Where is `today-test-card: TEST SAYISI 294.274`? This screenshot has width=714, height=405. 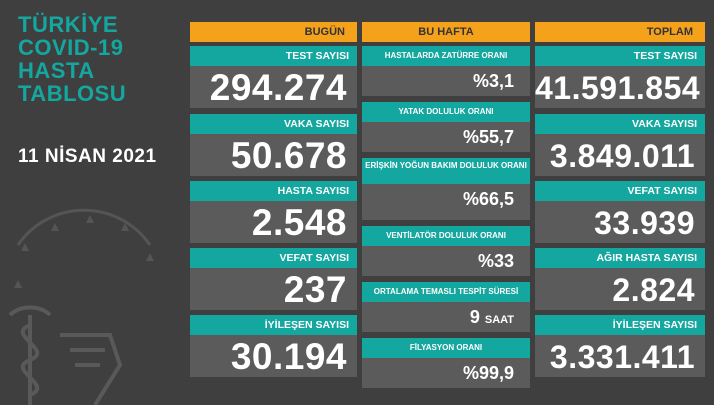 today-test-card: TEST SAYISI 294.274 is located at coordinates (273, 77).